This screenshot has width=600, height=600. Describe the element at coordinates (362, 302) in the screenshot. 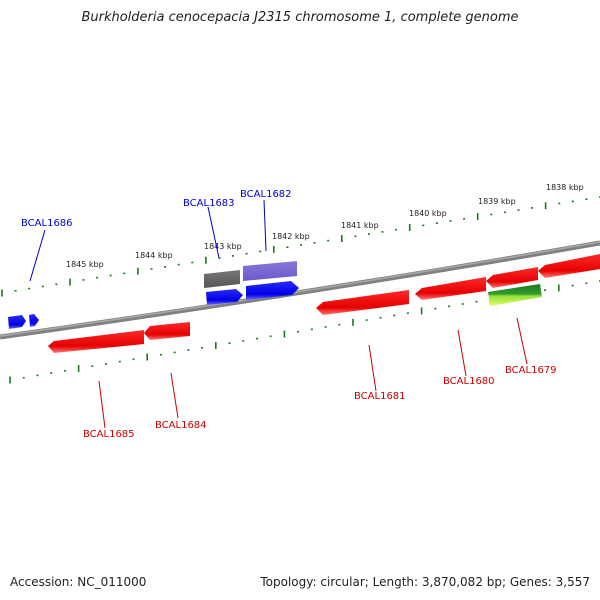

I see `gene-bcal1681` at that location.